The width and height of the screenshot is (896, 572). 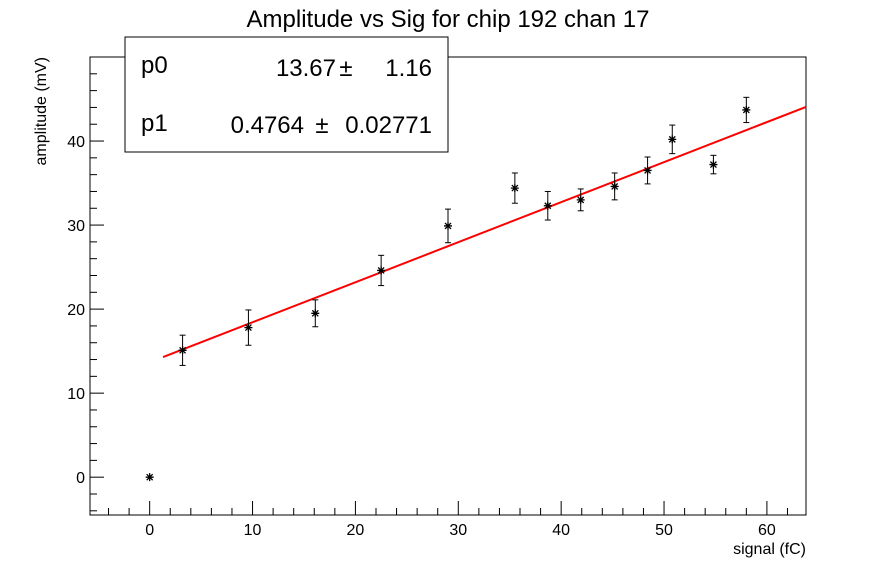 I want to click on fit-param-p1-pm: ±, so click(x=321, y=125).